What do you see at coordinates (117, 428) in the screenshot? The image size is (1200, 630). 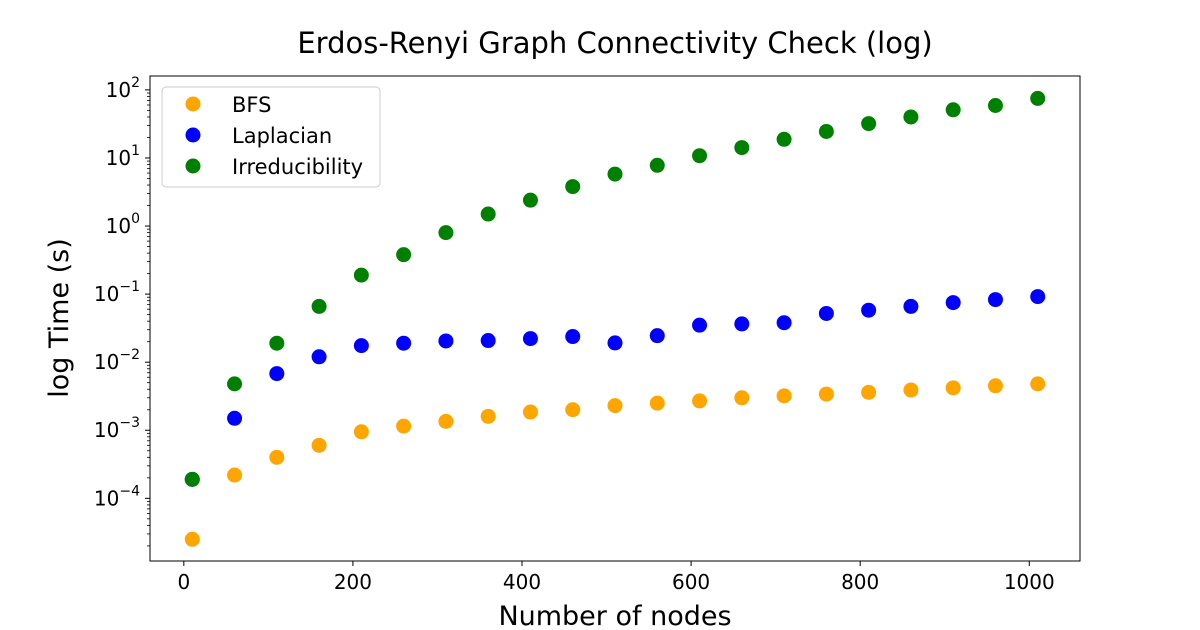 I see `y-tick-label: 10⁻³` at bounding box center [117, 428].